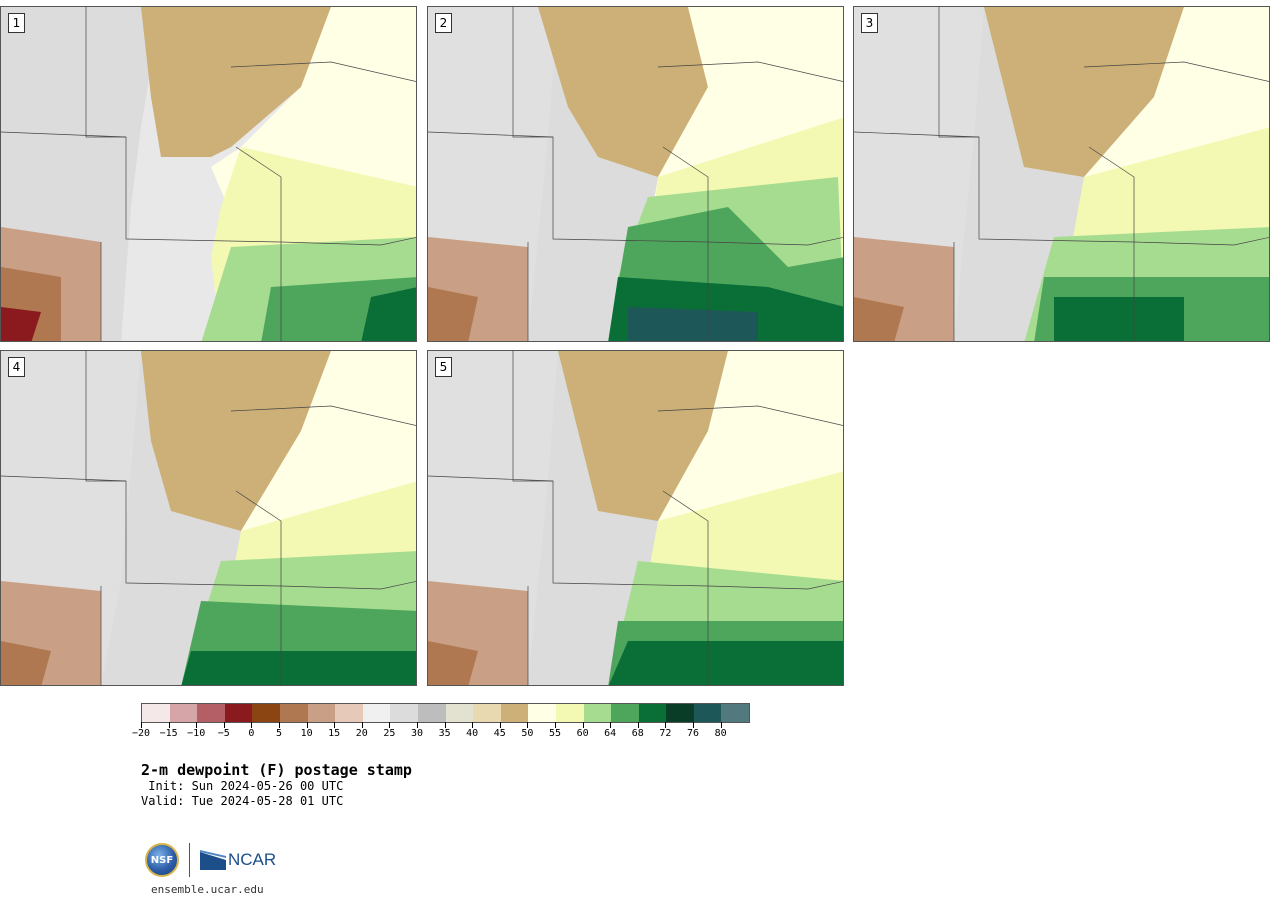 The image size is (1280, 901). Describe the element at coordinates (189, 860) in the screenshot. I see `logo-divider` at that location.